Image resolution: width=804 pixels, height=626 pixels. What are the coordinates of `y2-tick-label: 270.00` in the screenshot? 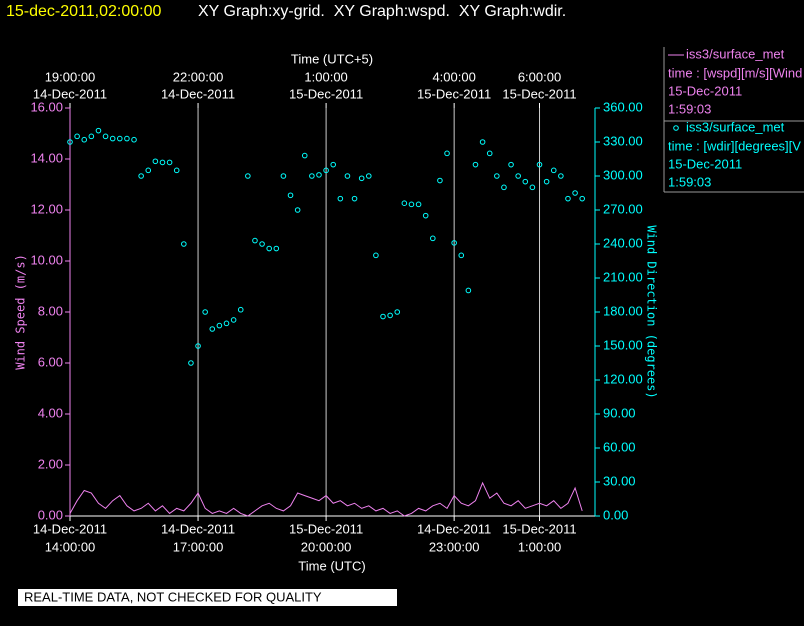 It's located at (623, 208).